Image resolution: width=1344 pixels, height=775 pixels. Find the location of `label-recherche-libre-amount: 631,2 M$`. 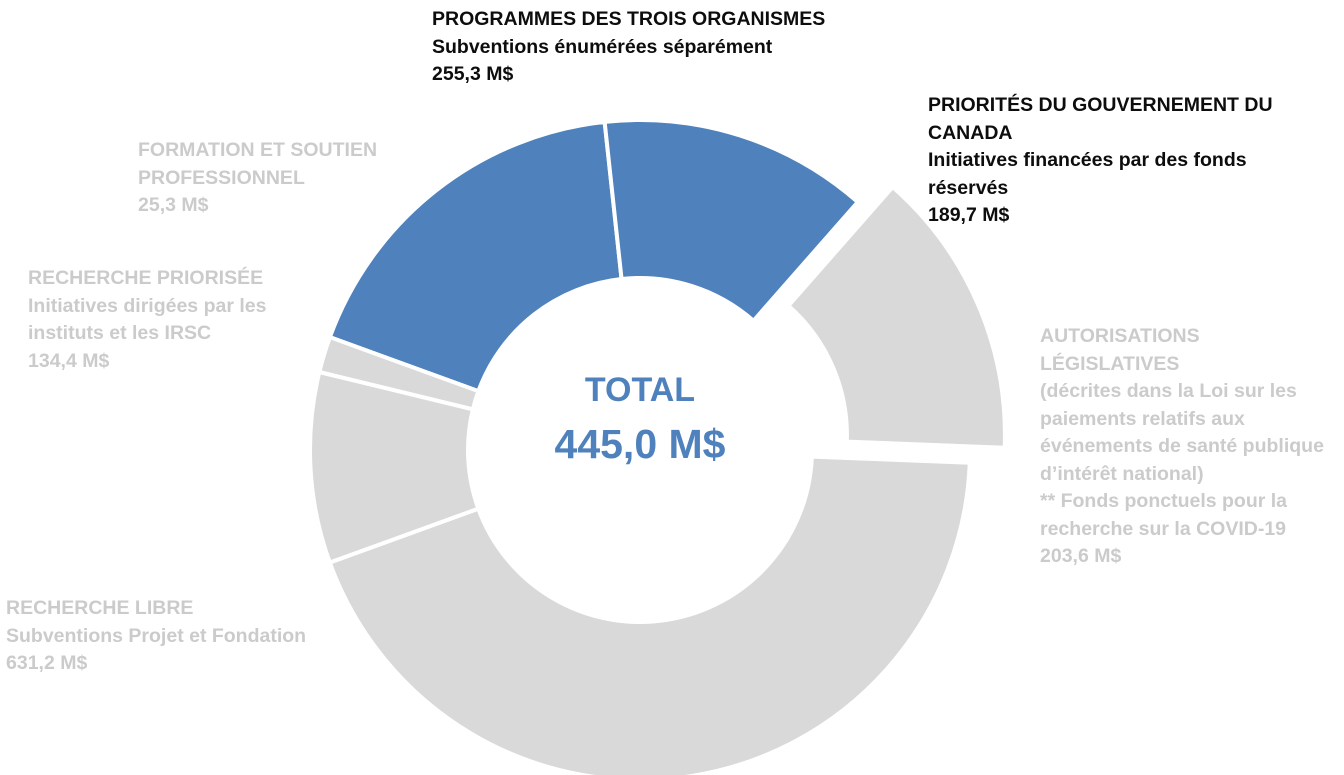

label-recherche-libre-amount: 631,2 M$ is located at coordinates (47, 663).